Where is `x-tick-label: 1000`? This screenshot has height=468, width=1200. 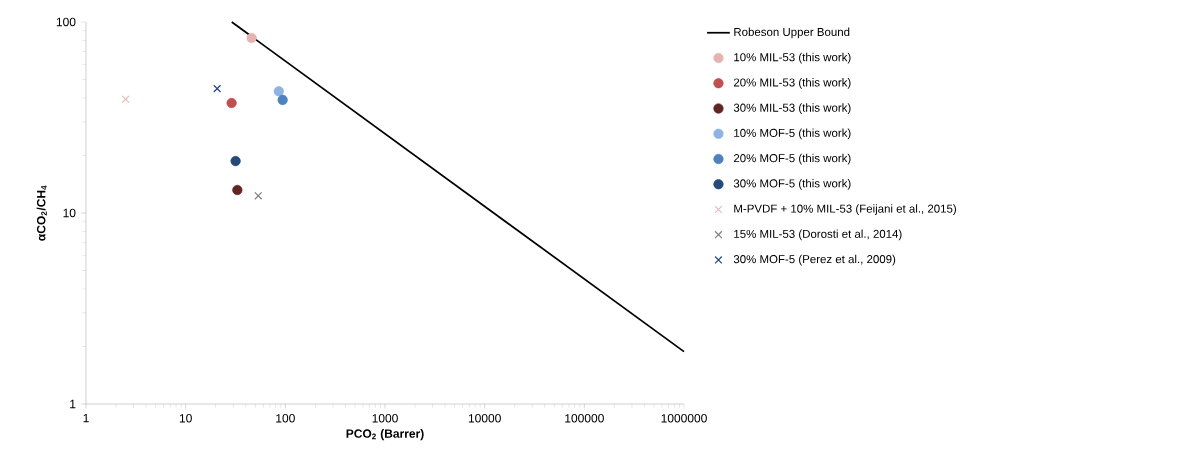
x-tick-label: 1000 is located at coordinates (385, 418).